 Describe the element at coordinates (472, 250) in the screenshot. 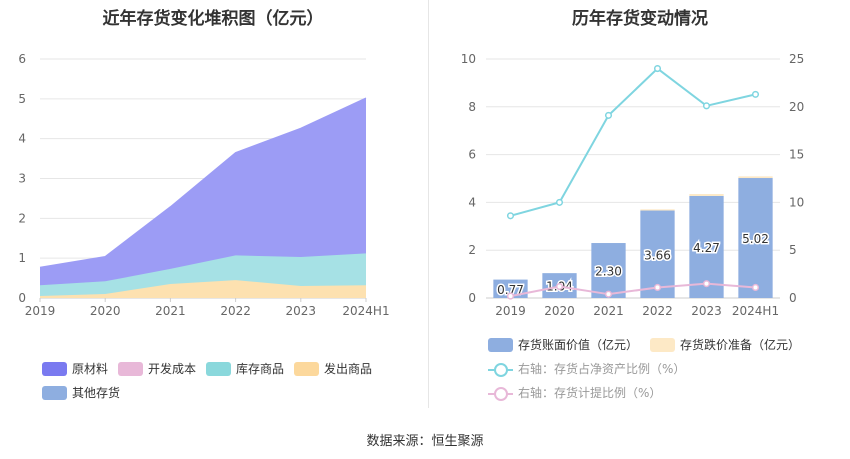

I see `right-y-tick: 2` at that location.